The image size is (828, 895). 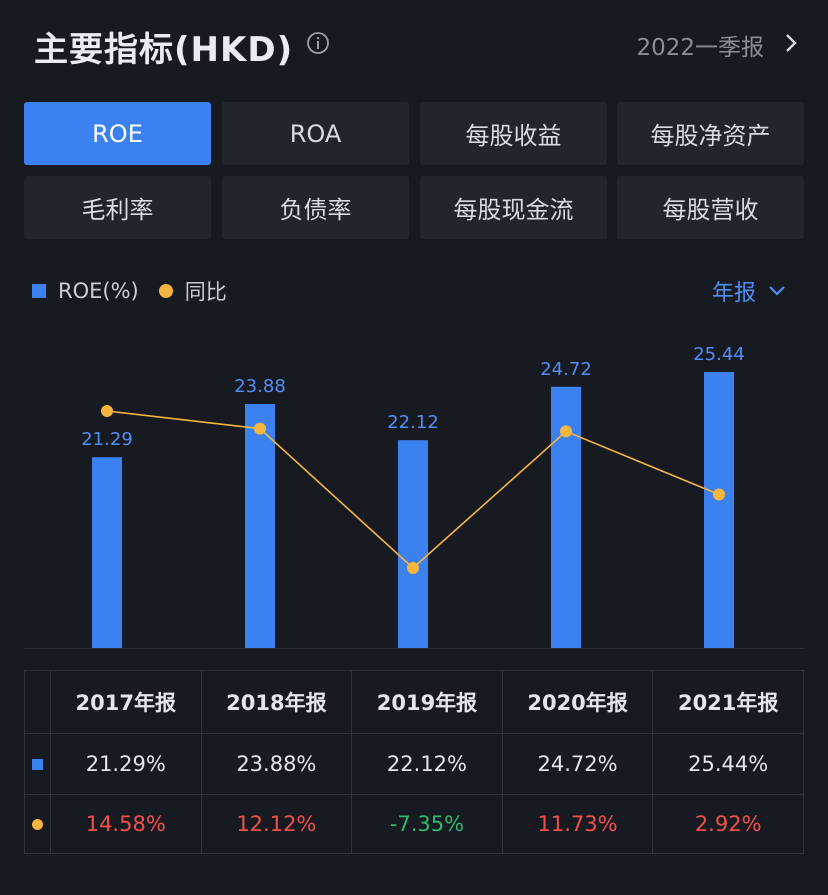 What do you see at coordinates (577, 824) in the screenshot?
I see `yoy-cell: 11.73%` at bounding box center [577, 824].